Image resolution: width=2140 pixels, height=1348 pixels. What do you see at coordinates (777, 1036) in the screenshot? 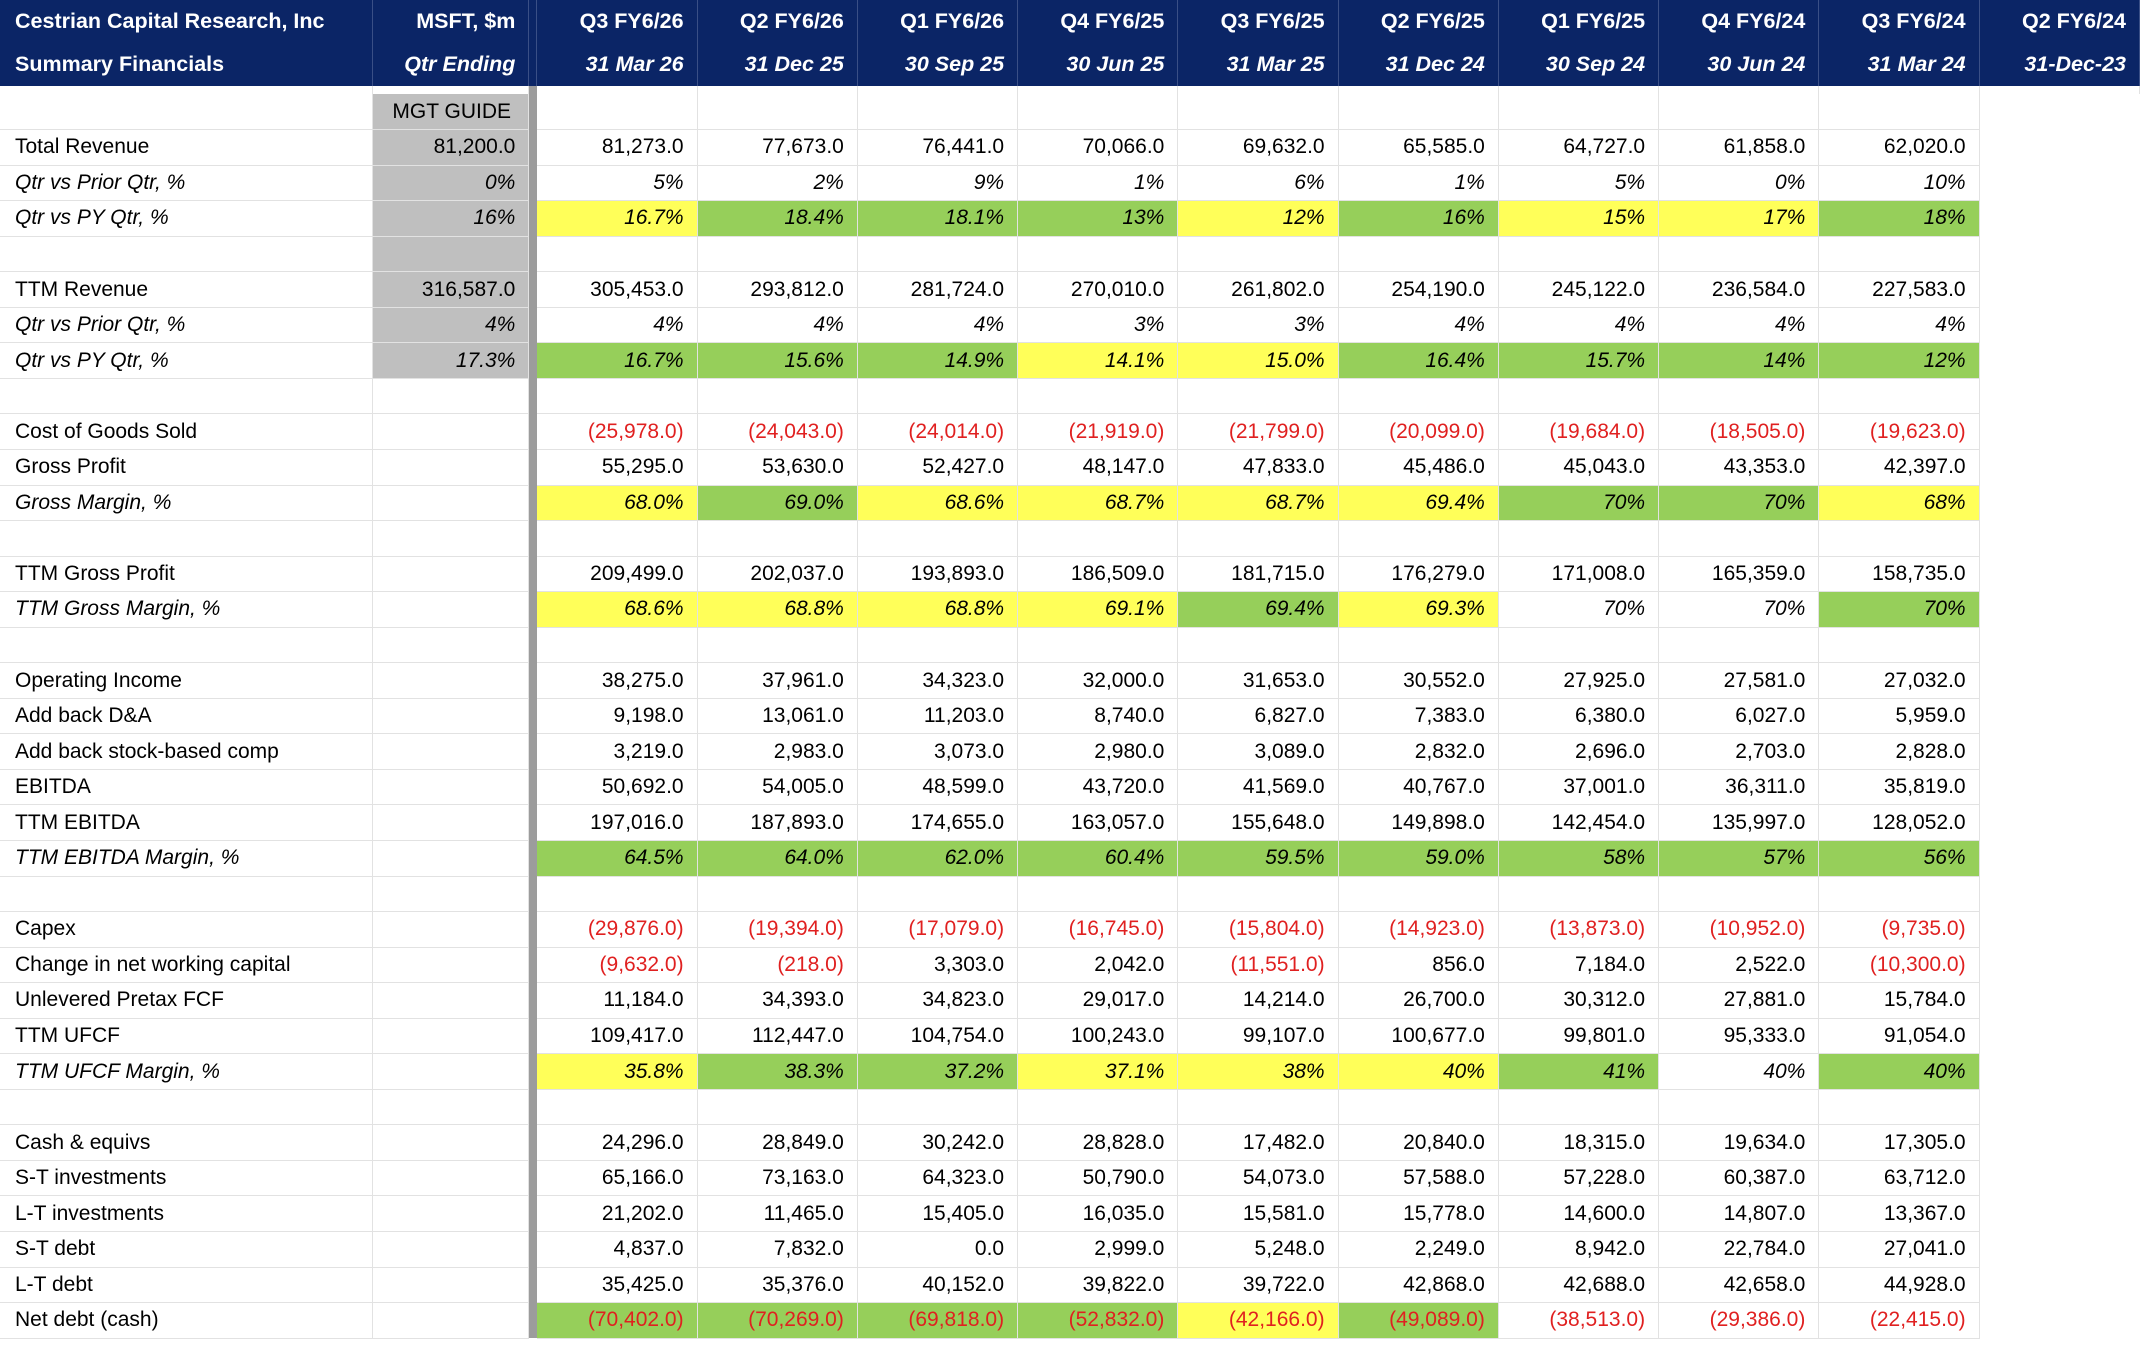
I see `data-cell: 112,447.0` at bounding box center [777, 1036].